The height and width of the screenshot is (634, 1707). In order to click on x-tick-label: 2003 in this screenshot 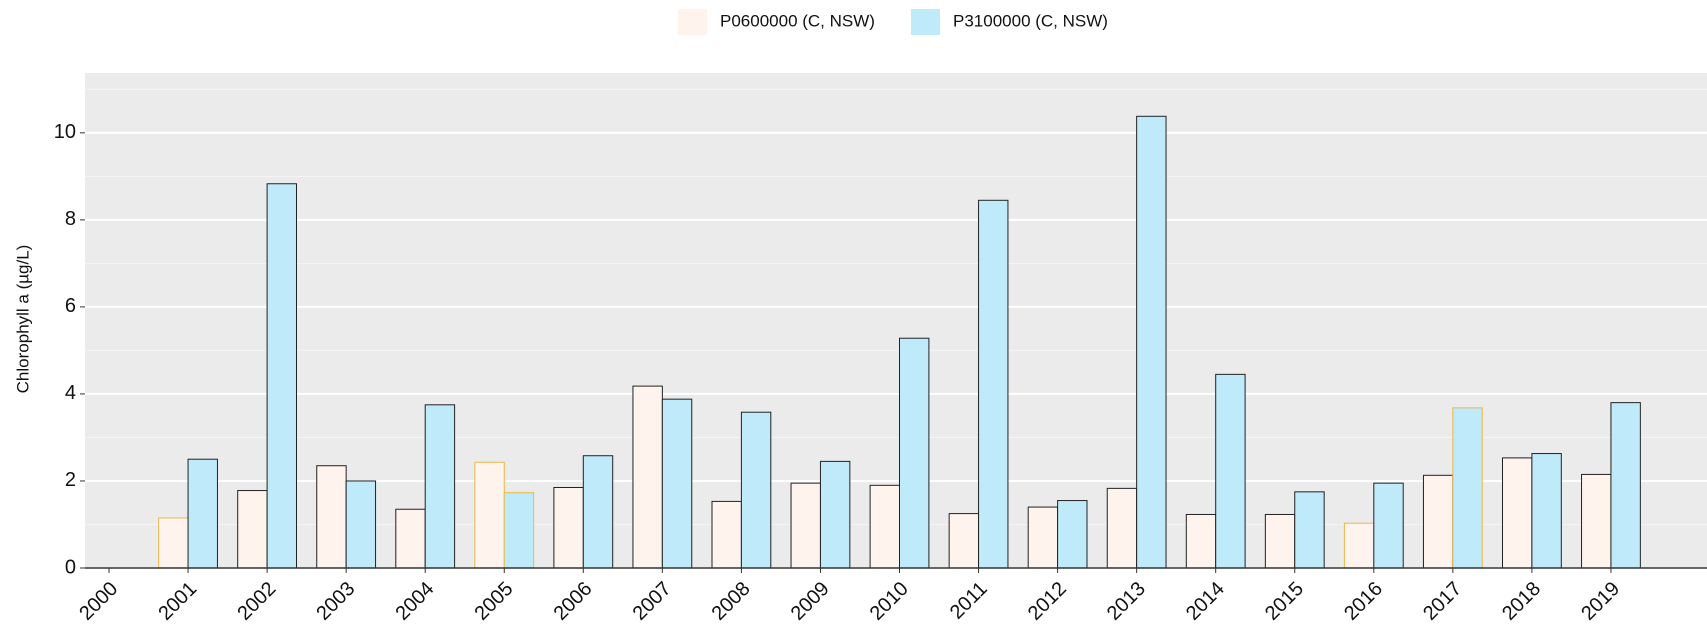, I will do `click(335, 601)`.